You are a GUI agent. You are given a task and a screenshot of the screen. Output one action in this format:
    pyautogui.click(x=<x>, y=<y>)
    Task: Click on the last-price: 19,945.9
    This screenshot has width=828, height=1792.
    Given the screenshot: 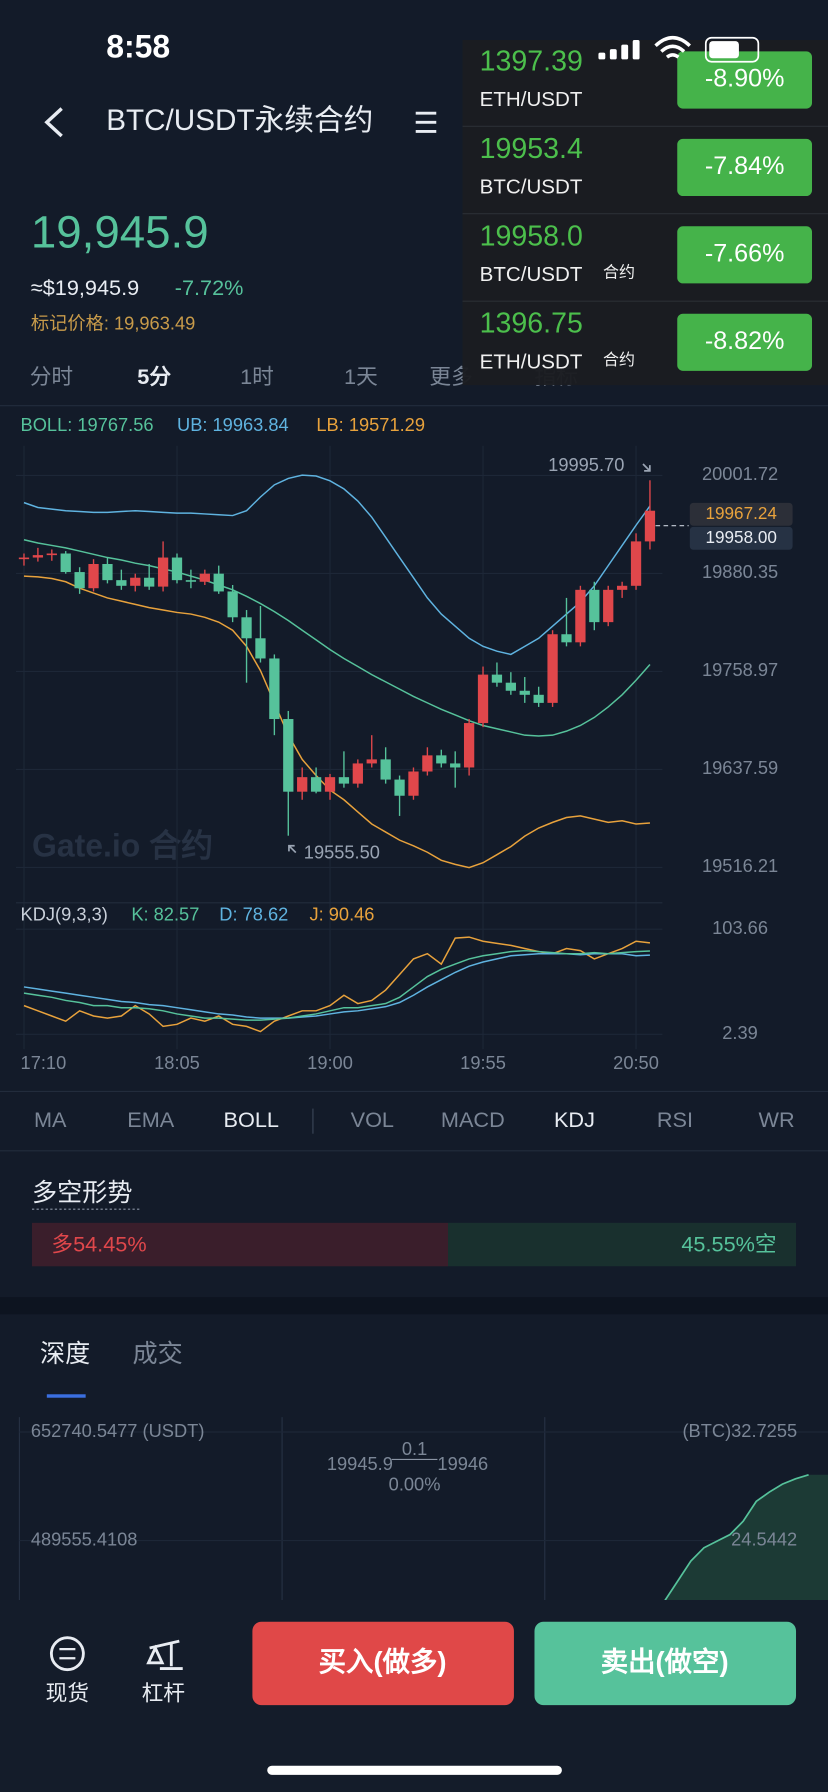 What is the action you would take?
    pyautogui.click(x=120, y=231)
    